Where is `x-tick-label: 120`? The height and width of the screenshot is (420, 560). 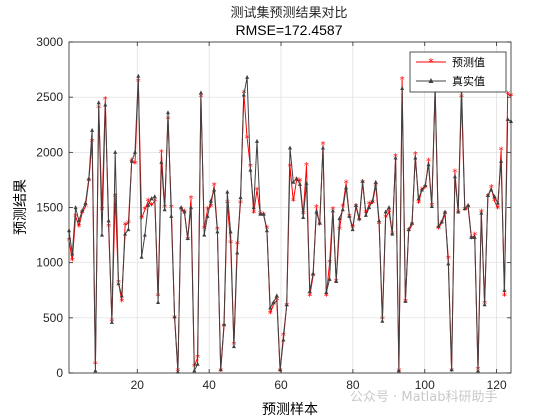 x-tick-label: 120 is located at coordinates (497, 385).